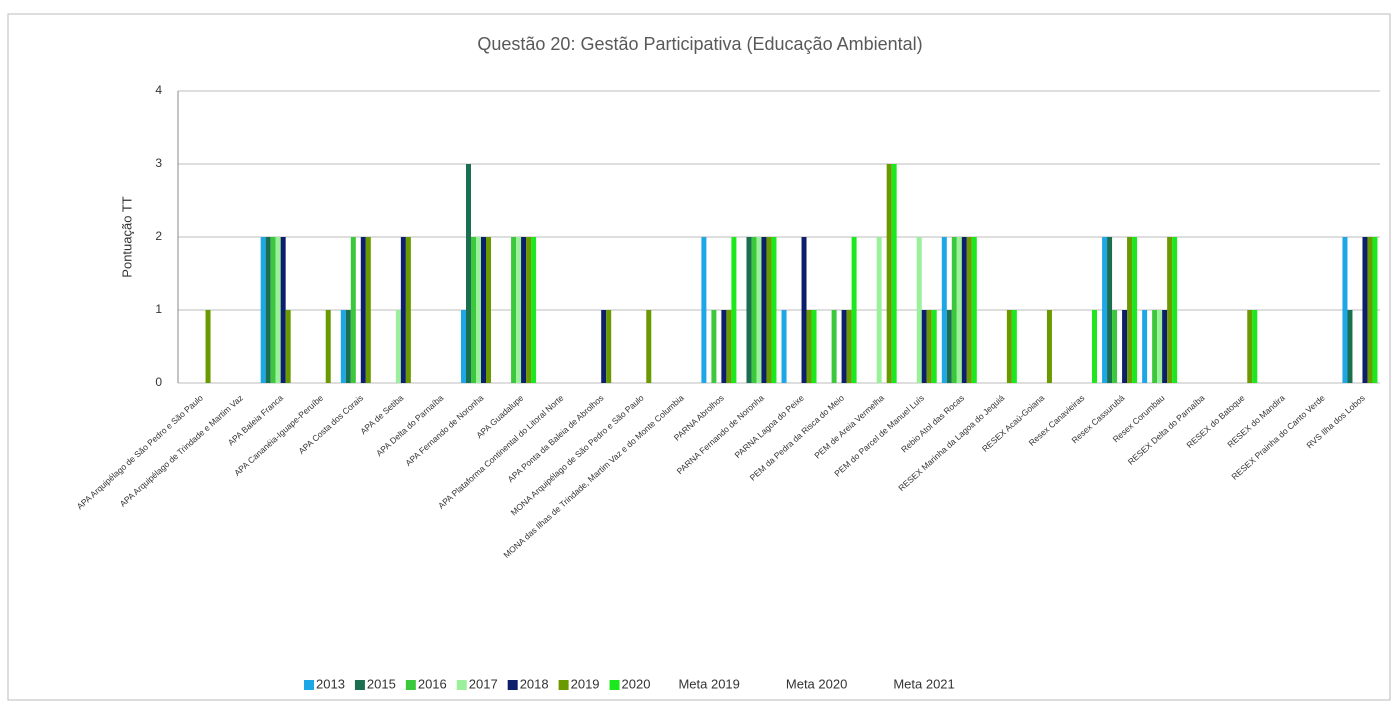  What do you see at coordinates (126, 236) in the screenshot?
I see `y-axis-label: Pontuação TT` at bounding box center [126, 236].